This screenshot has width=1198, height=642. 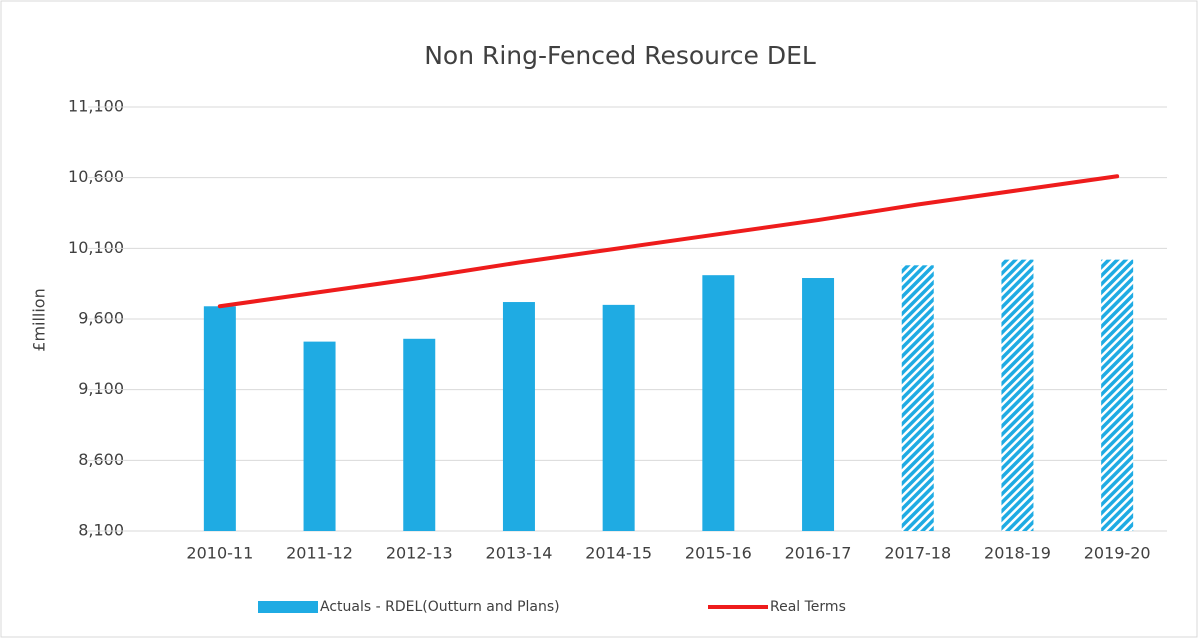 I want to click on x-tick-label: 2012-13, so click(x=419, y=553).